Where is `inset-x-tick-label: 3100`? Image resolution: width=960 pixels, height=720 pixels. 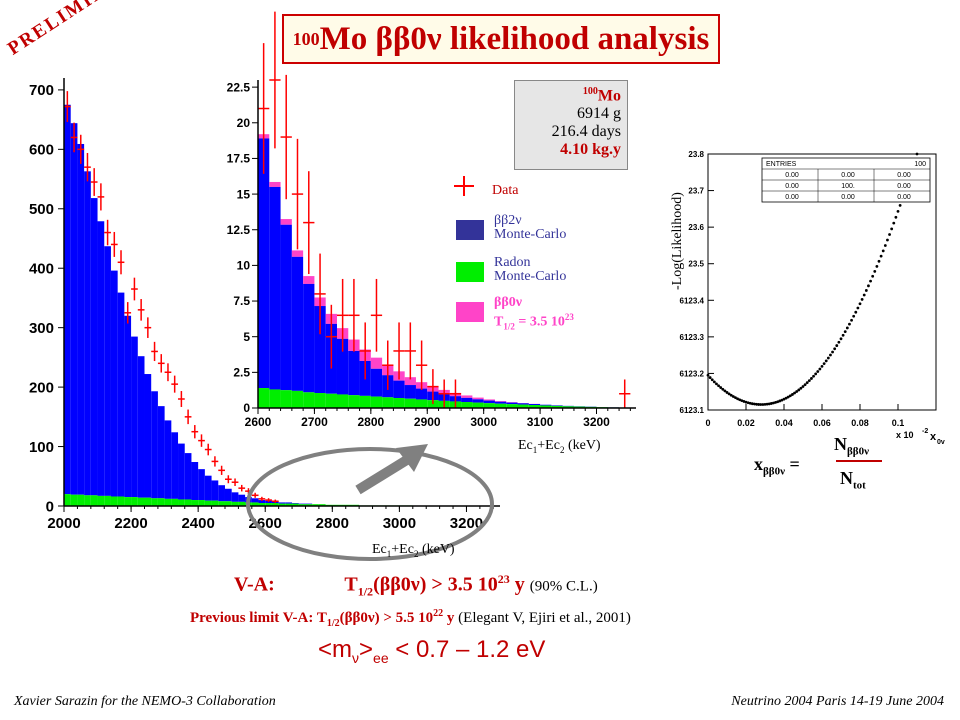
inset-x-tick-label: 3100 is located at coordinates (540, 422).